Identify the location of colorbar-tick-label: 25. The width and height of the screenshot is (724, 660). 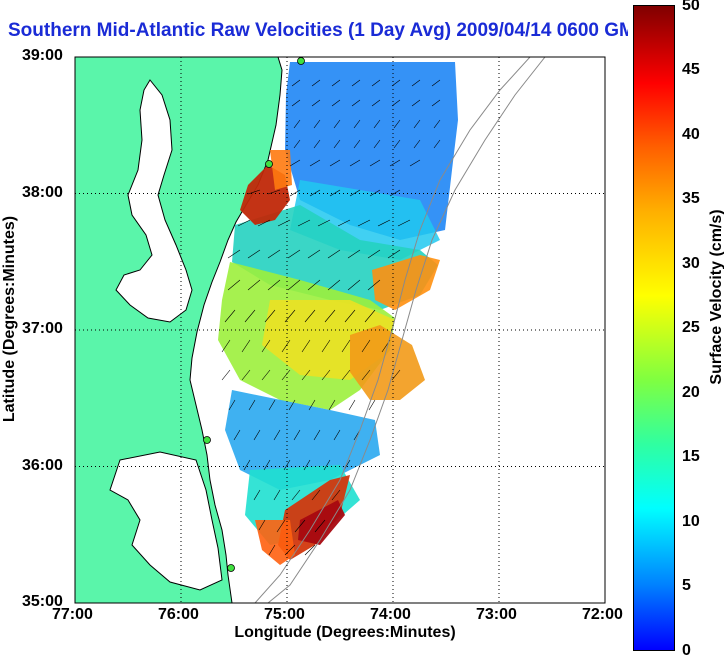
(691, 327).